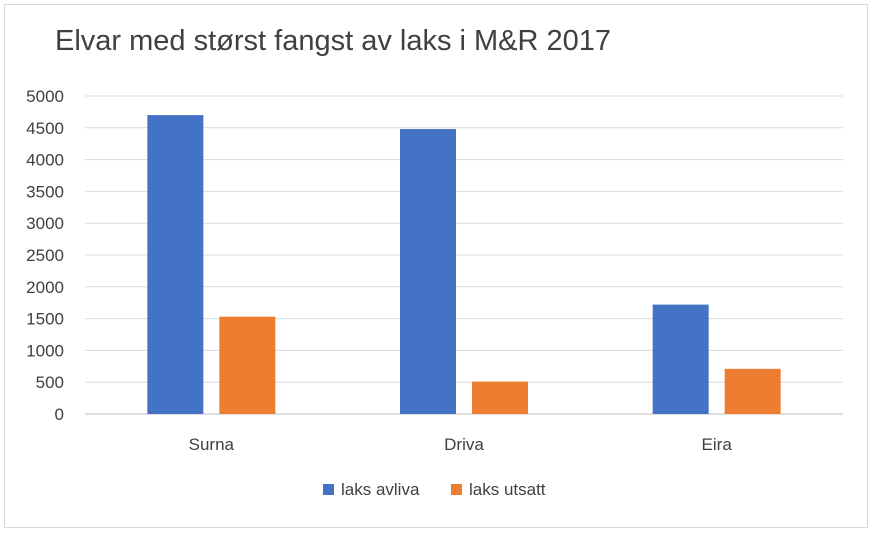  What do you see at coordinates (45, 255) in the screenshot?
I see `y-tick-label: 2500` at bounding box center [45, 255].